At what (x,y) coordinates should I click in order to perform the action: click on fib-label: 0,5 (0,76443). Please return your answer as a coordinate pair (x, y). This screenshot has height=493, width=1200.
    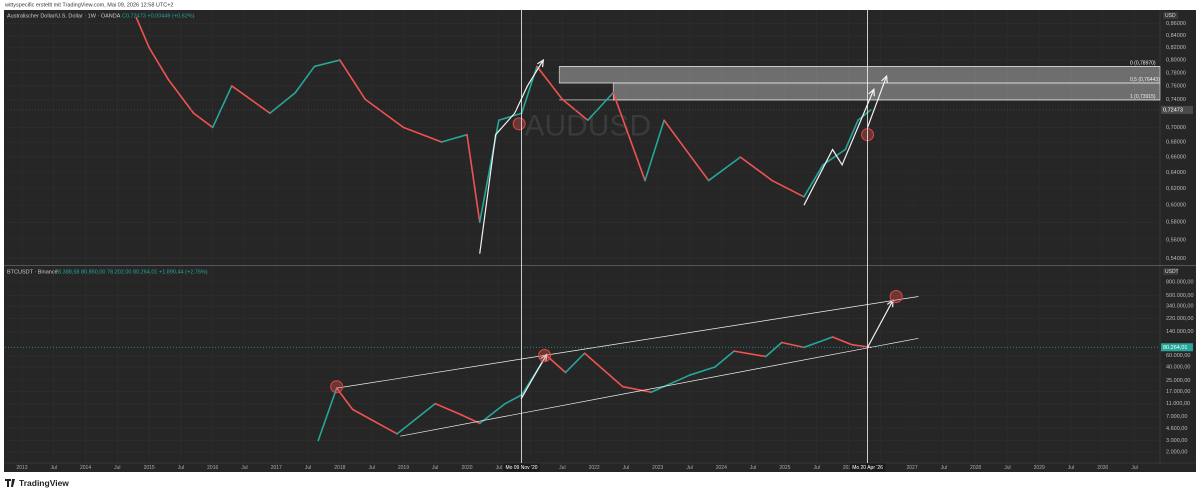
    Looking at the image, I should click on (1145, 80).